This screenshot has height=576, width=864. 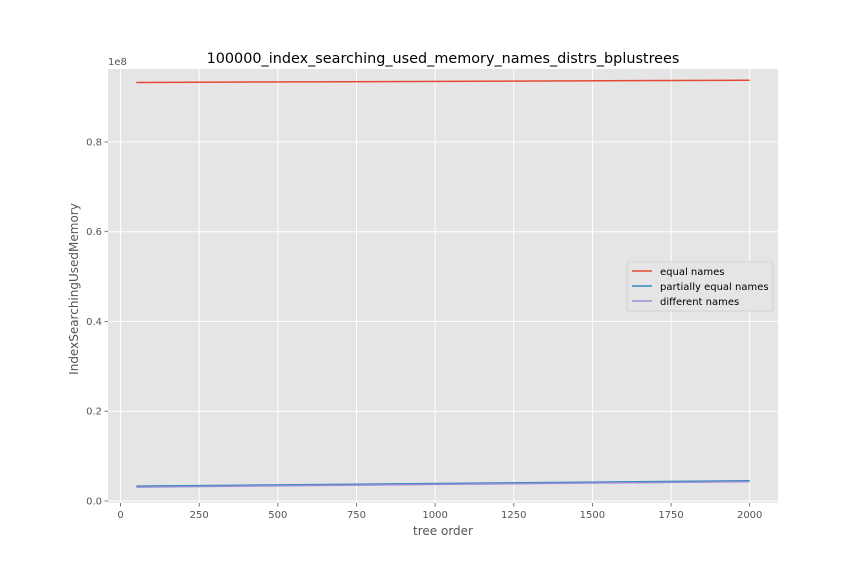 What do you see at coordinates (513, 515) in the screenshot?
I see `x-tick-label: 1250` at bounding box center [513, 515].